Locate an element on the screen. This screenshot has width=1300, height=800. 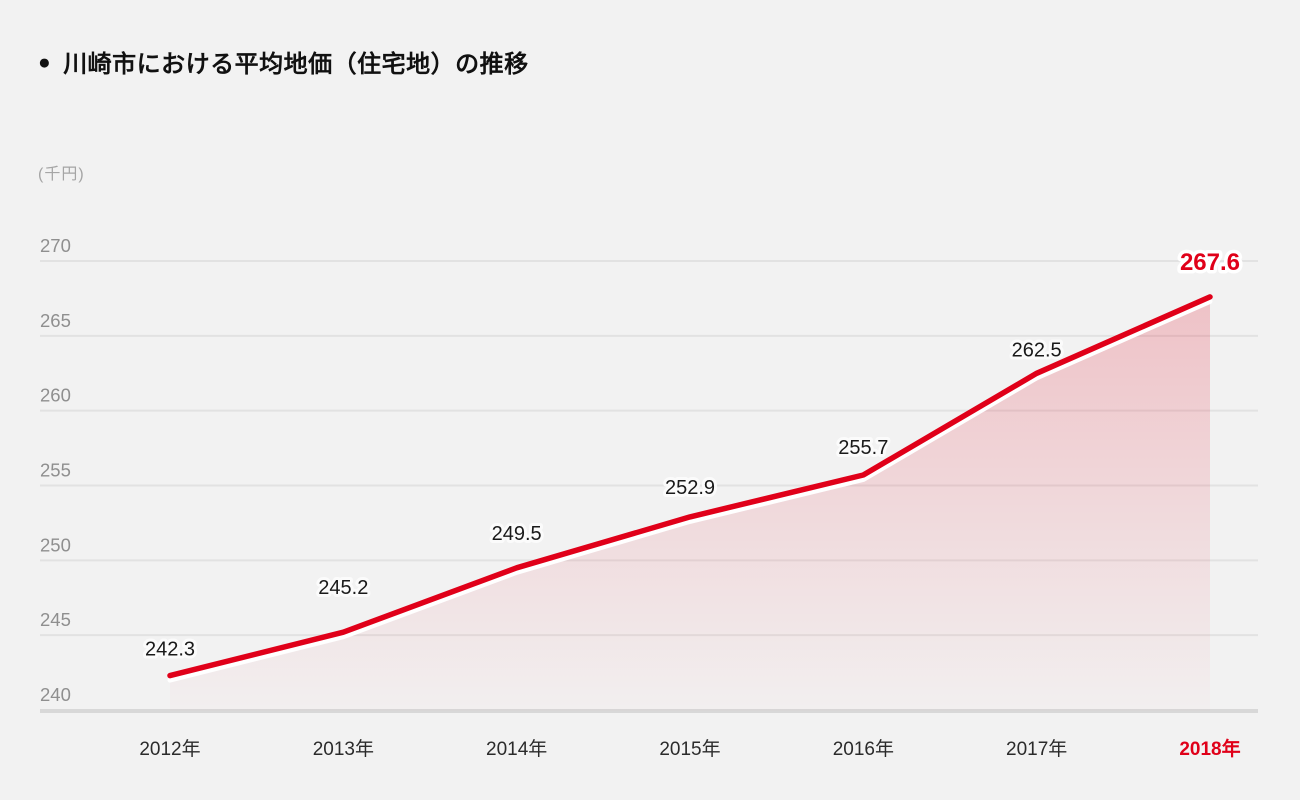
title-text: 川崎市における平均地価（住宅地）の推移 is located at coordinates (296, 64).